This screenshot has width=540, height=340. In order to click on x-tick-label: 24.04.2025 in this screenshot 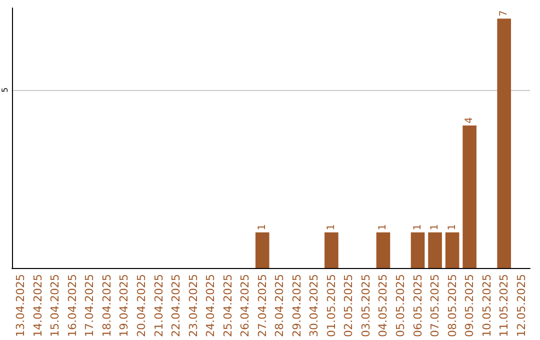, I will do `click(211, 306)`.